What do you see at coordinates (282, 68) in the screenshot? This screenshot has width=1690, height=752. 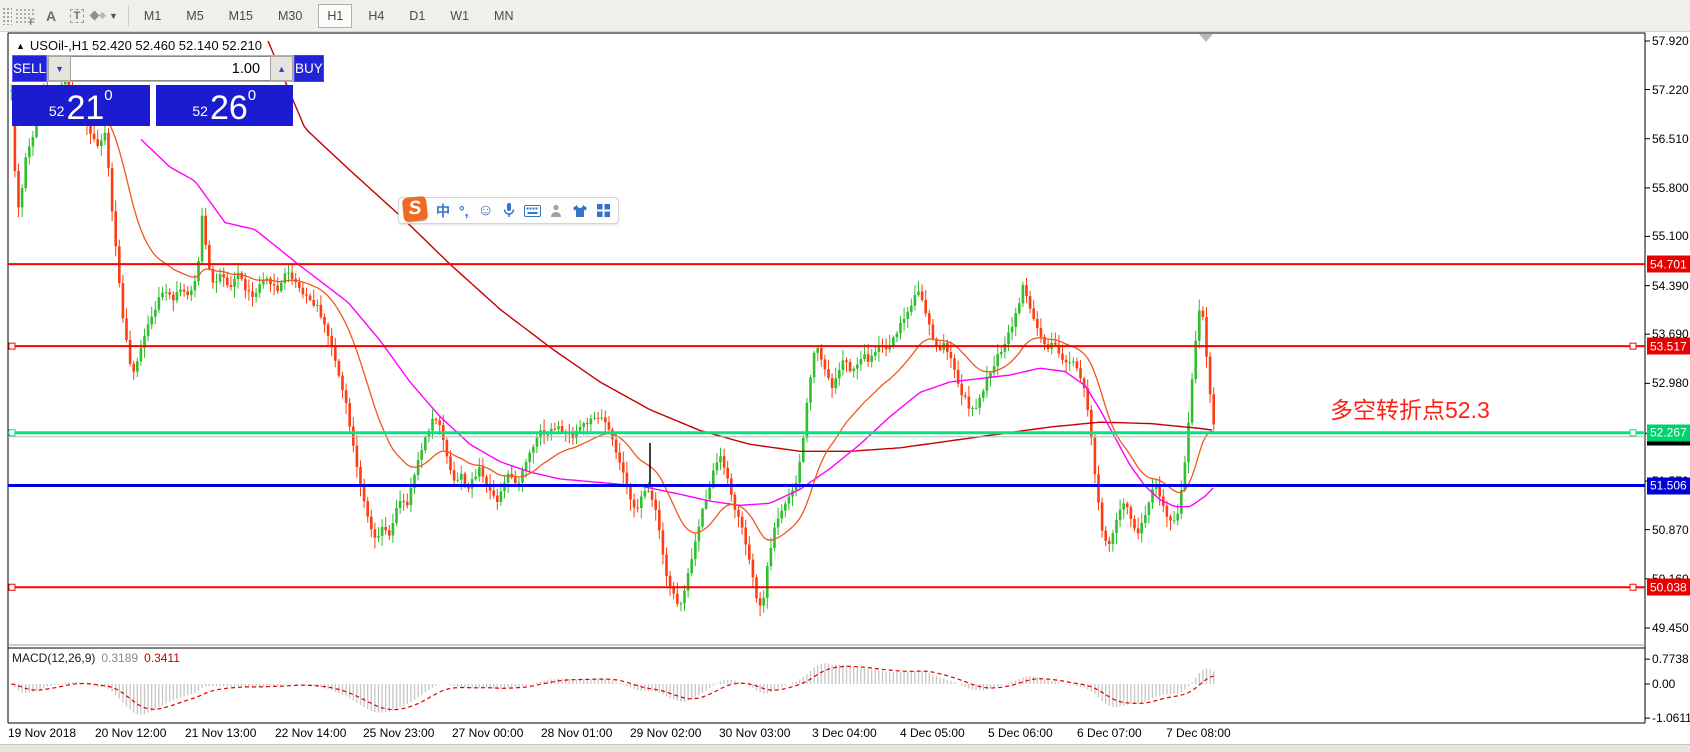 I see `volume-up-button: ▲` at bounding box center [282, 68].